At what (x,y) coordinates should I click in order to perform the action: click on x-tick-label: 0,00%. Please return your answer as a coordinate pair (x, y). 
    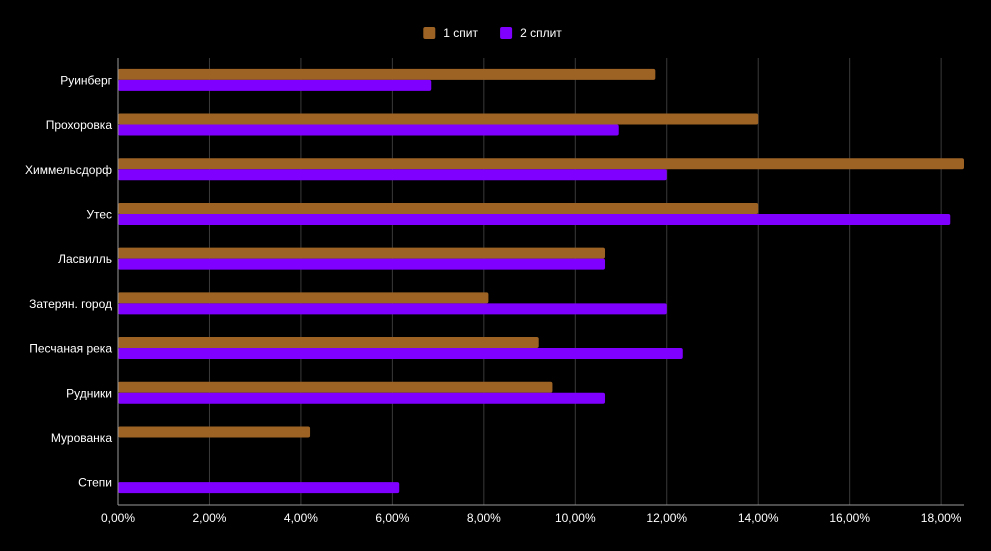
    Looking at the image, I should click on (118, 518).